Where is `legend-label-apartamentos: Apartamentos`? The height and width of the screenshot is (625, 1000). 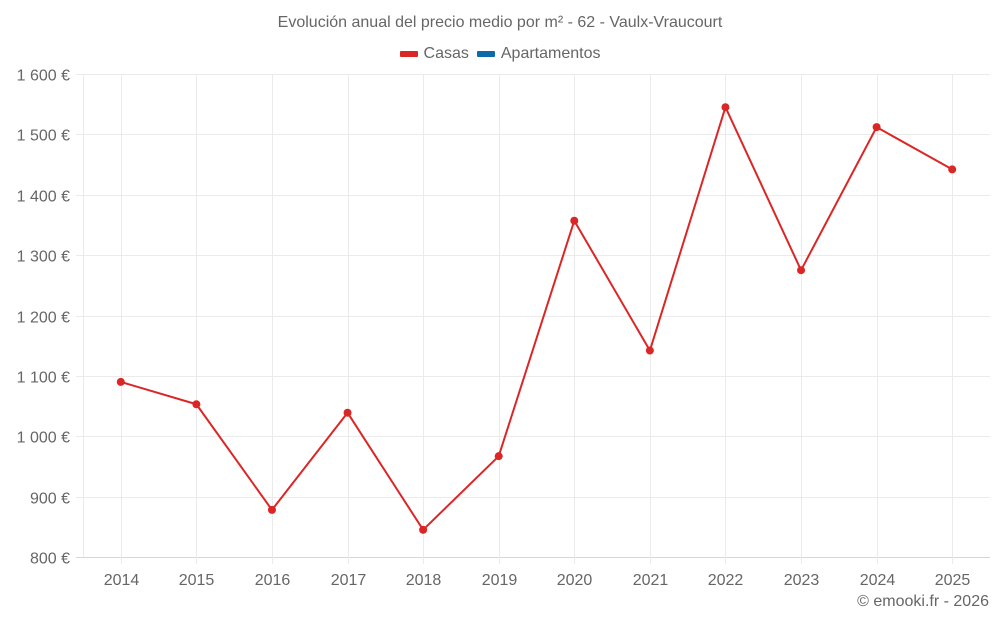
legend-label-apartamentos: Apartamentos is located at coordinates (550, 53).